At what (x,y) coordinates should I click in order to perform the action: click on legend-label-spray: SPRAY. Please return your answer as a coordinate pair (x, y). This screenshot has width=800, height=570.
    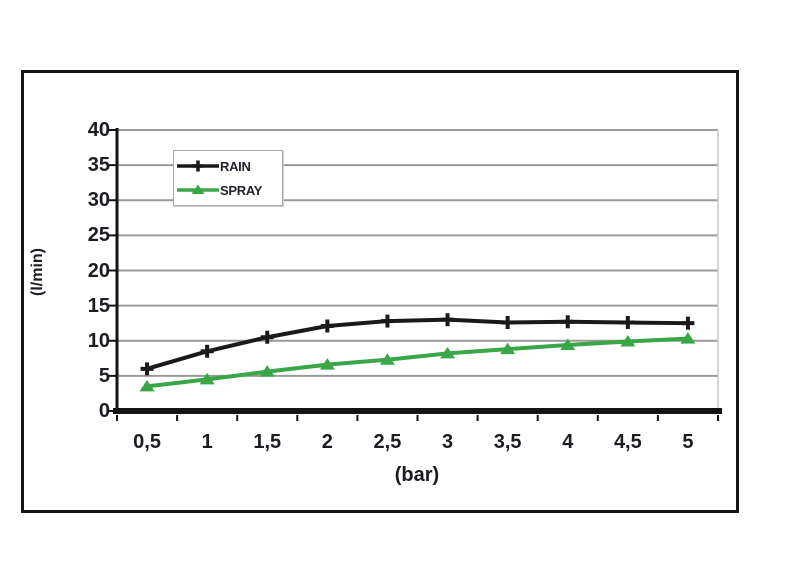
    Looking at the image, I should click on (241, 190).